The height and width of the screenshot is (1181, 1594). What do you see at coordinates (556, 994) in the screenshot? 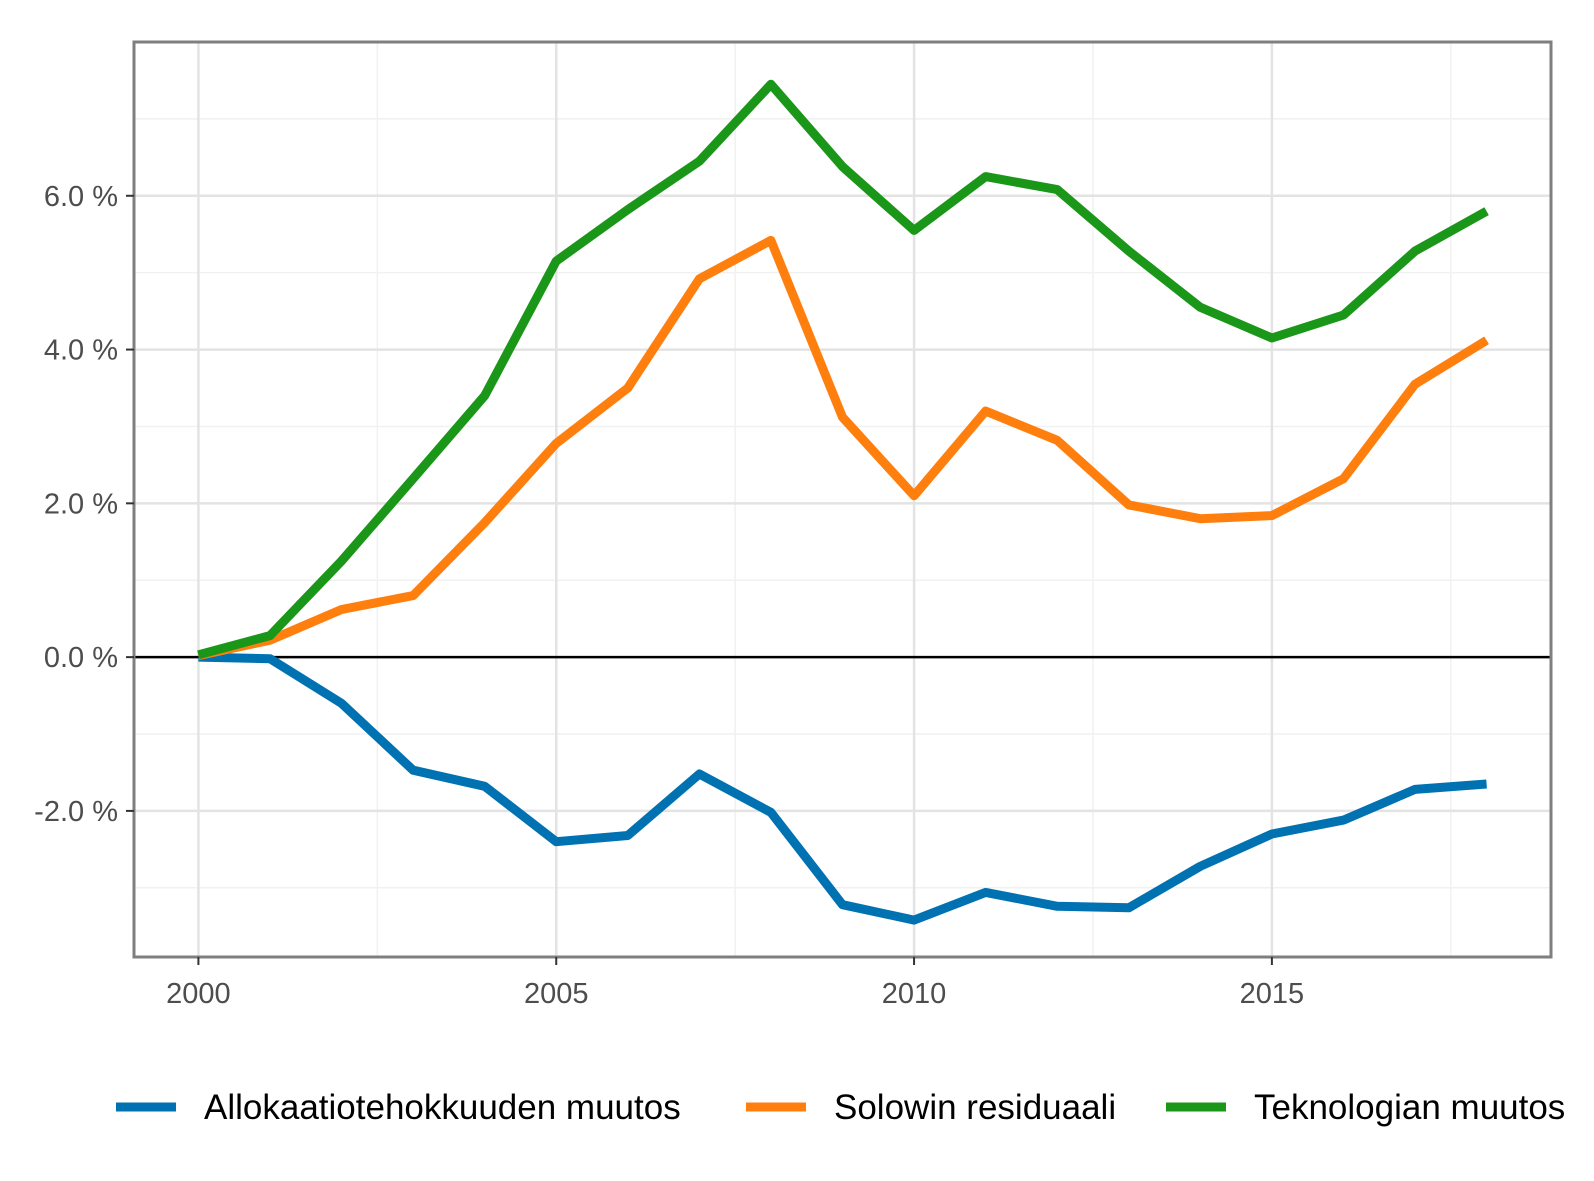
I see `x-tick-label: 2005` at bounding box center [556, 994].